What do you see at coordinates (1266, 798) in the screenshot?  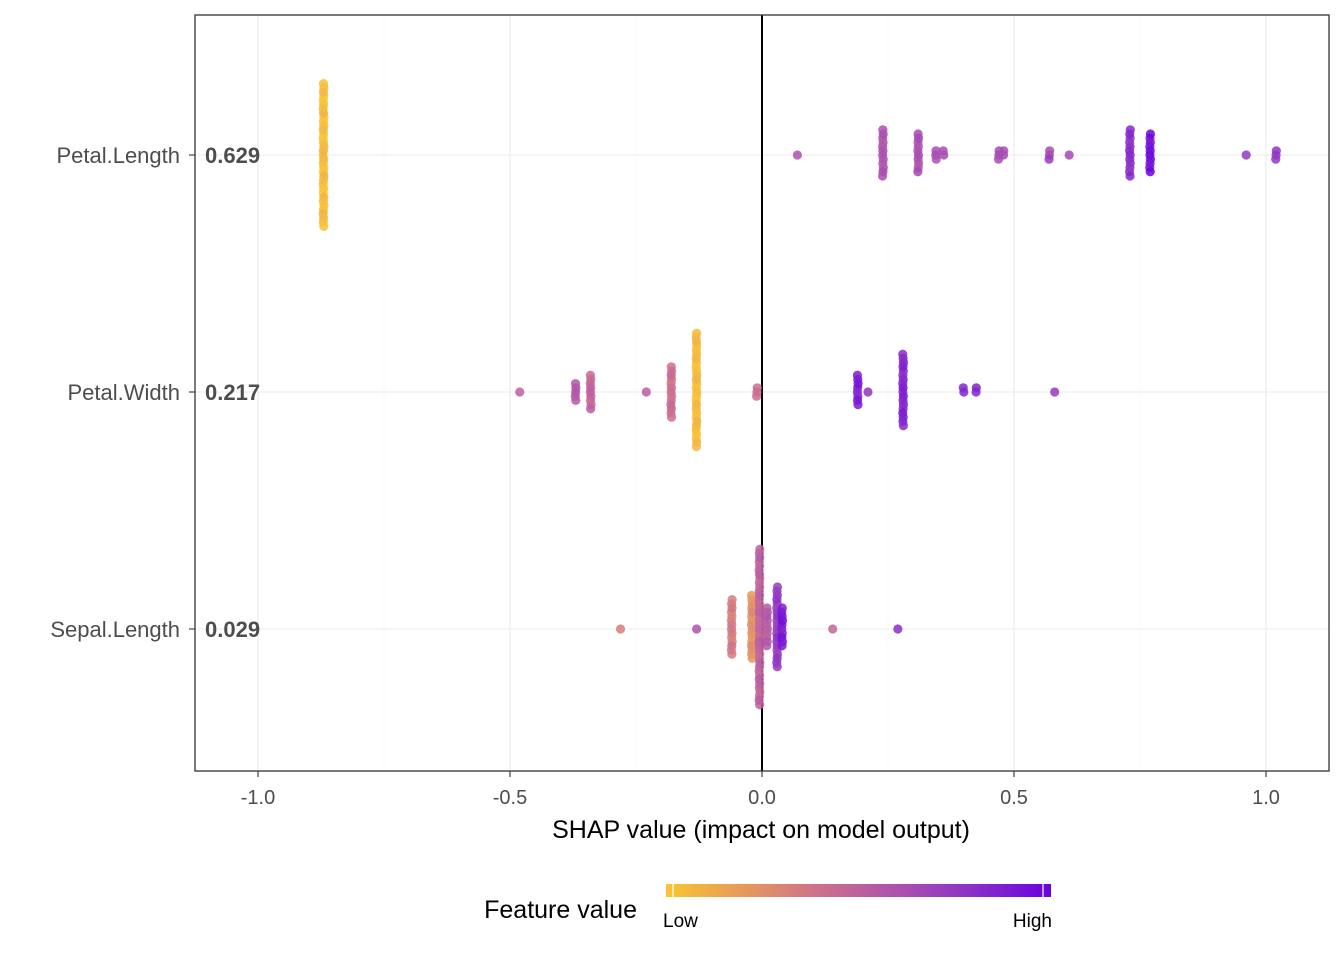 I see `x-tick-label: 1.0` at bounding box center [1266, 798].